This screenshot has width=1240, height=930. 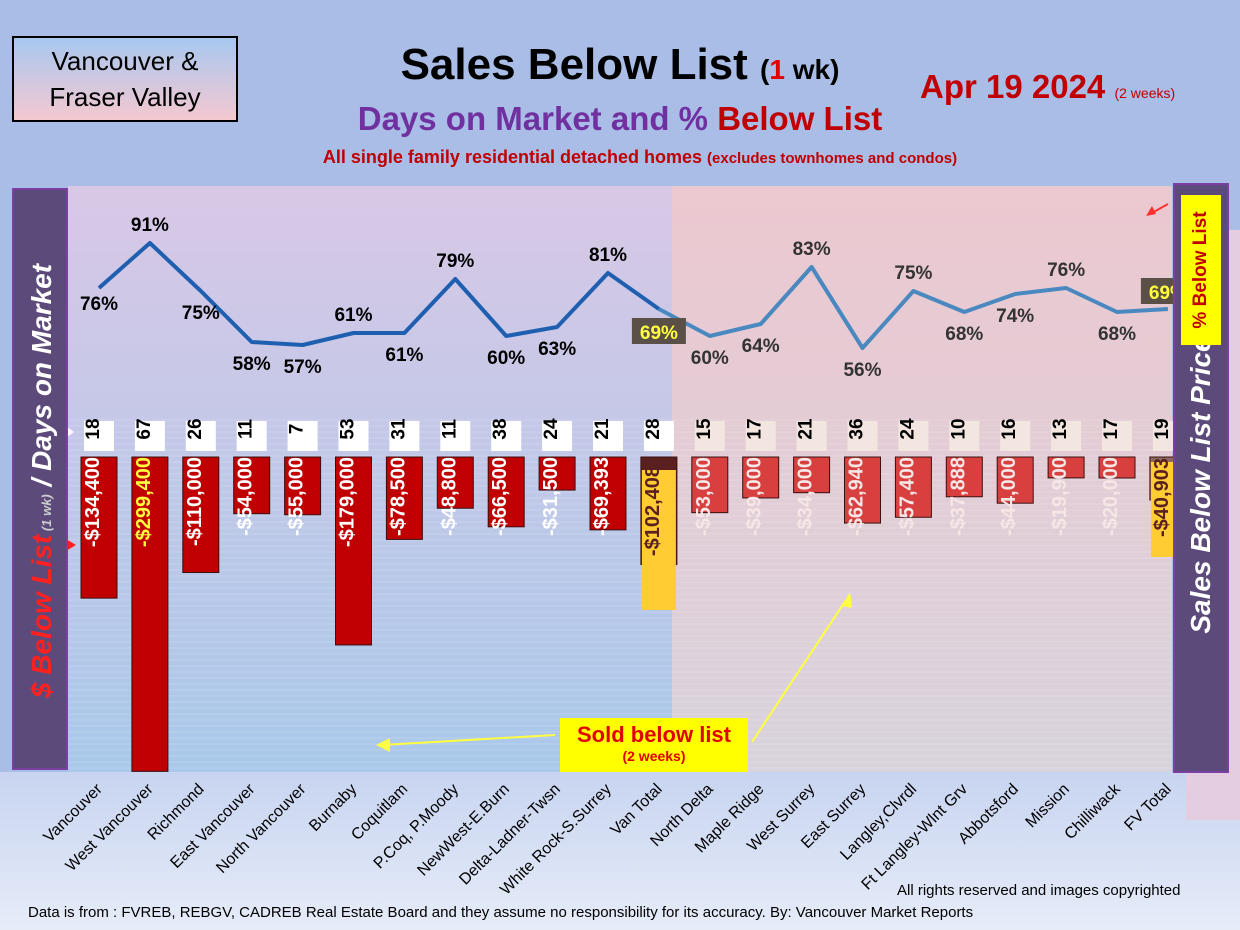 I want to click on bar-value-label: -$110,000, so click(x=195, y=501).